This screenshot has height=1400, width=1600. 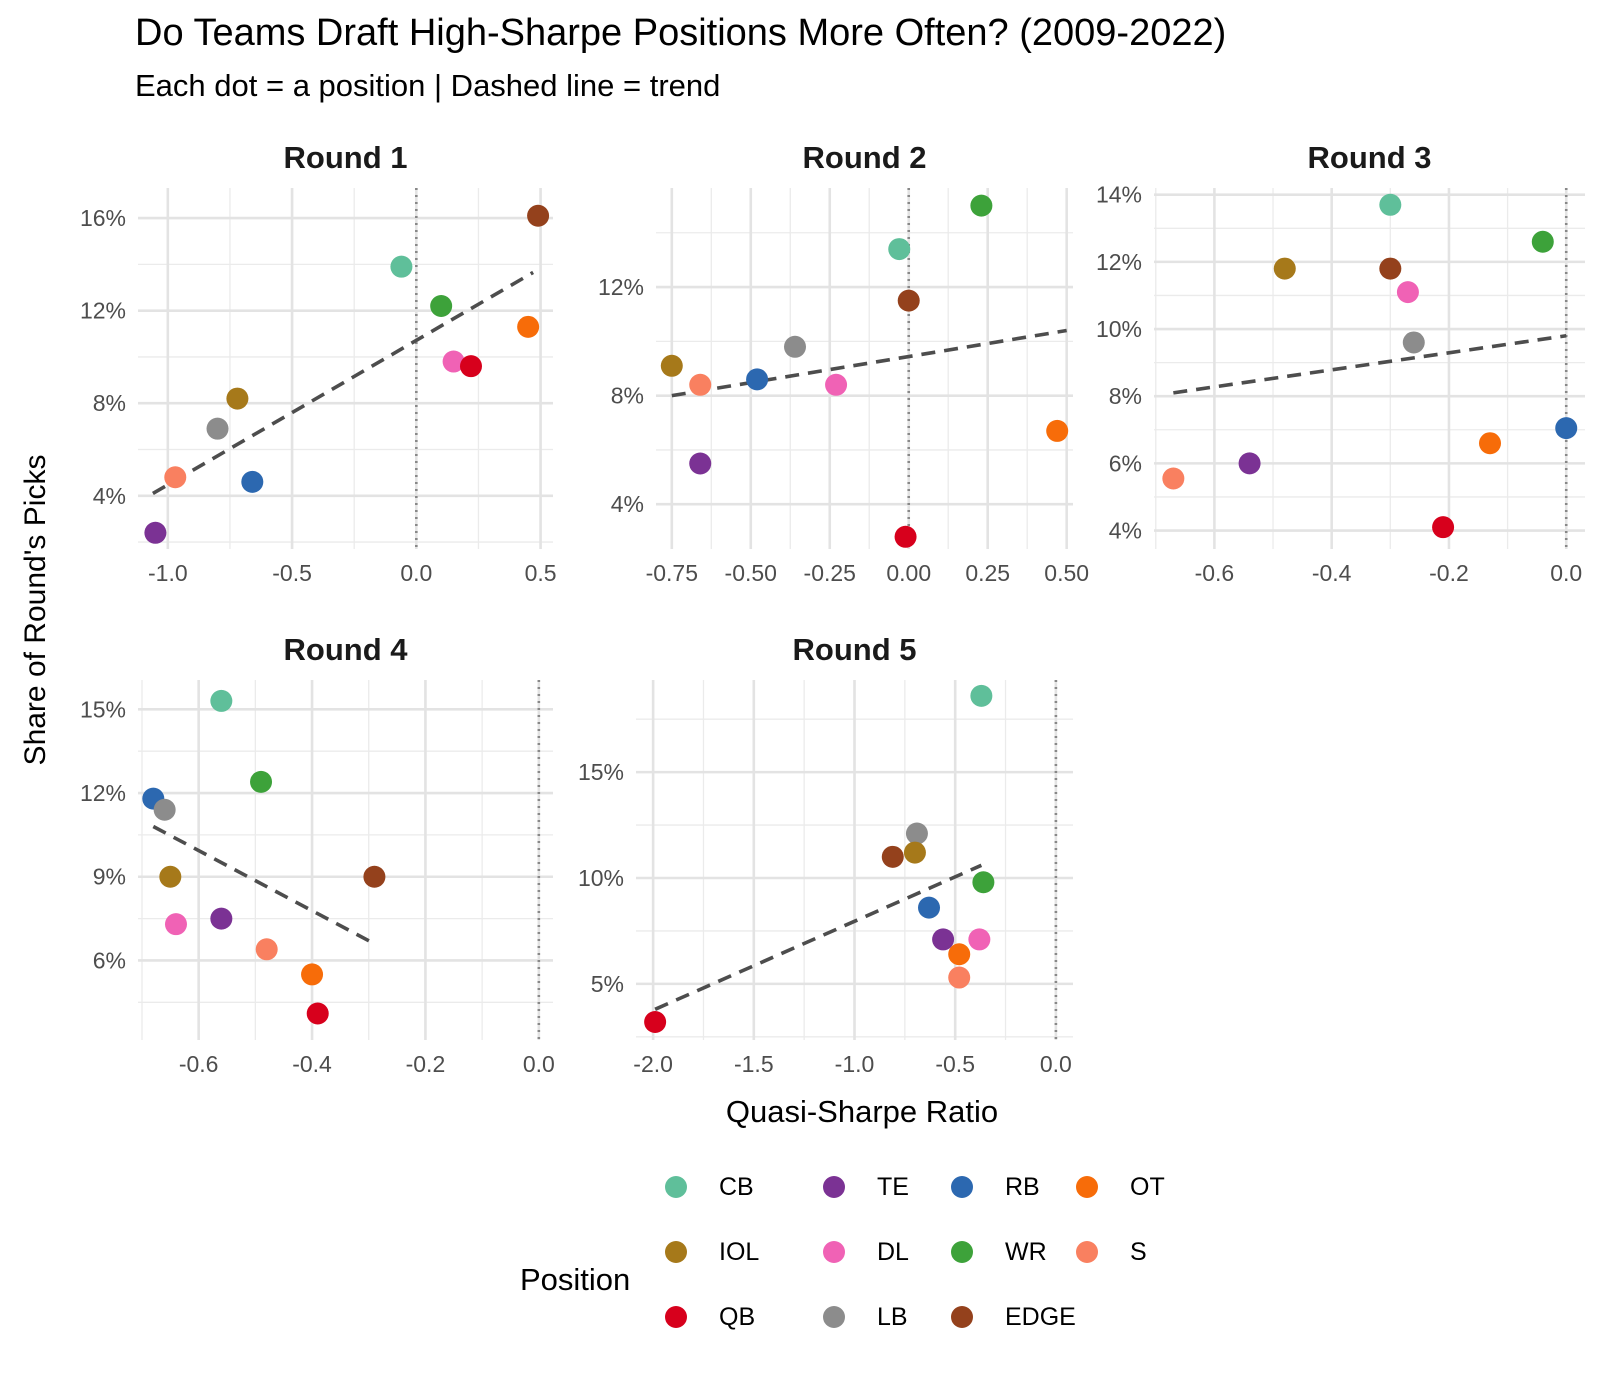 I want to click on facet-title: Round 3, so click(x=1370, y=157).